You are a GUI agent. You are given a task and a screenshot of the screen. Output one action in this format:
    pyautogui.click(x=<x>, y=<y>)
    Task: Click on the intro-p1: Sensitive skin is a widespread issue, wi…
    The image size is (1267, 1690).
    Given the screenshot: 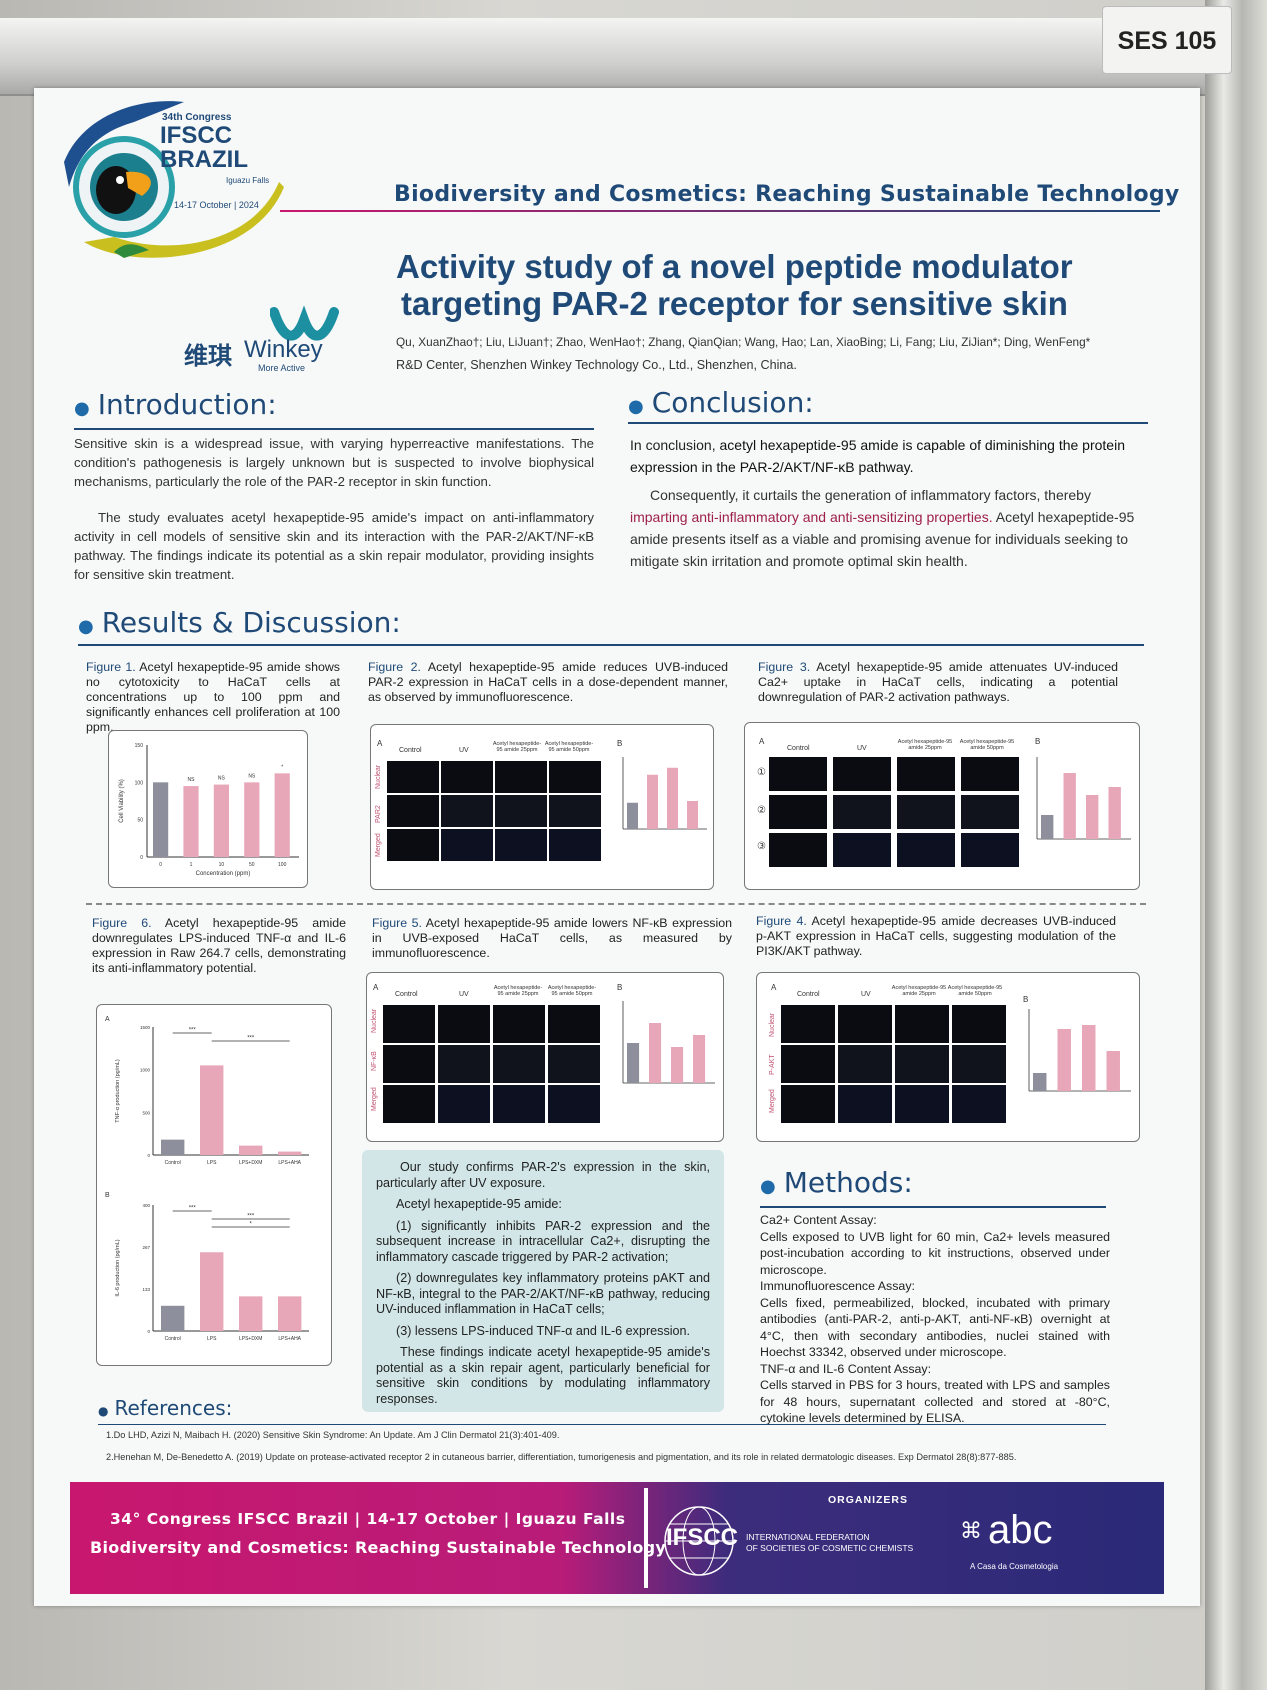 What is the action you would take?
    pyautogui.click(x=334, y=462)
    